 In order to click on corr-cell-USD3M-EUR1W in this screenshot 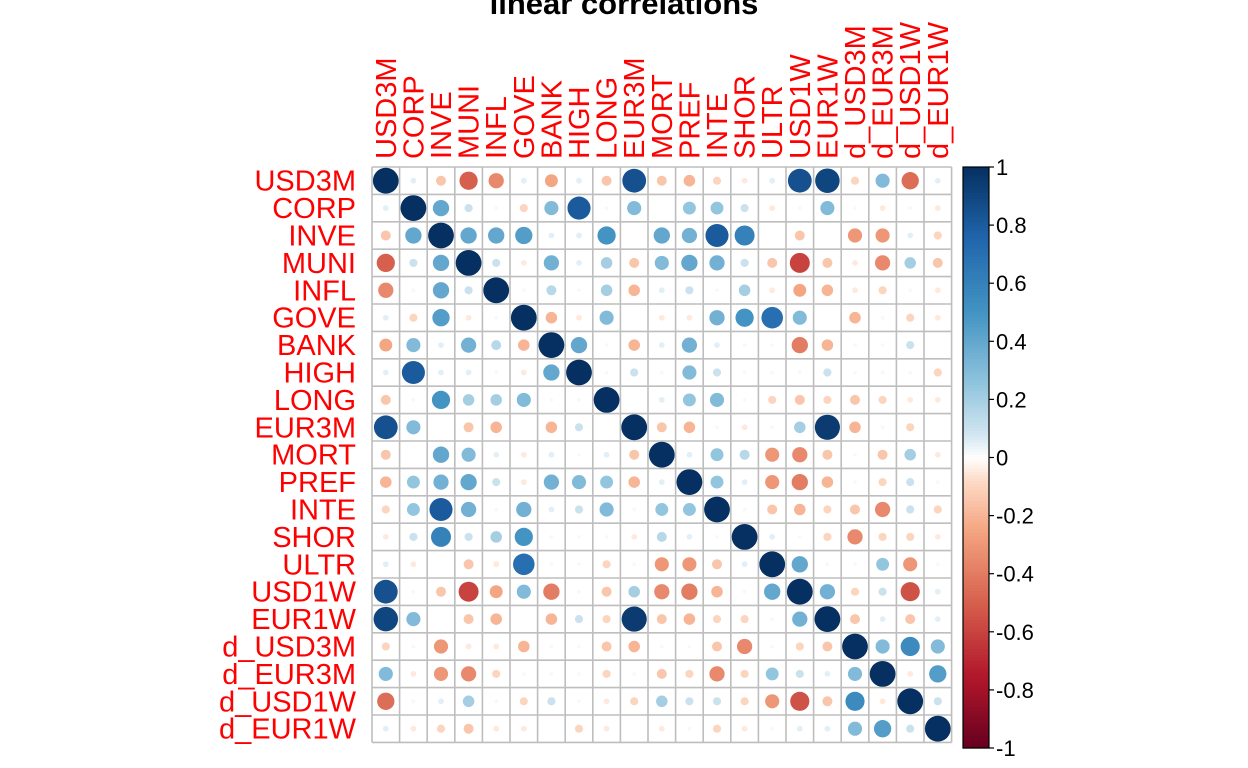, I will do `click(827, 180)`.